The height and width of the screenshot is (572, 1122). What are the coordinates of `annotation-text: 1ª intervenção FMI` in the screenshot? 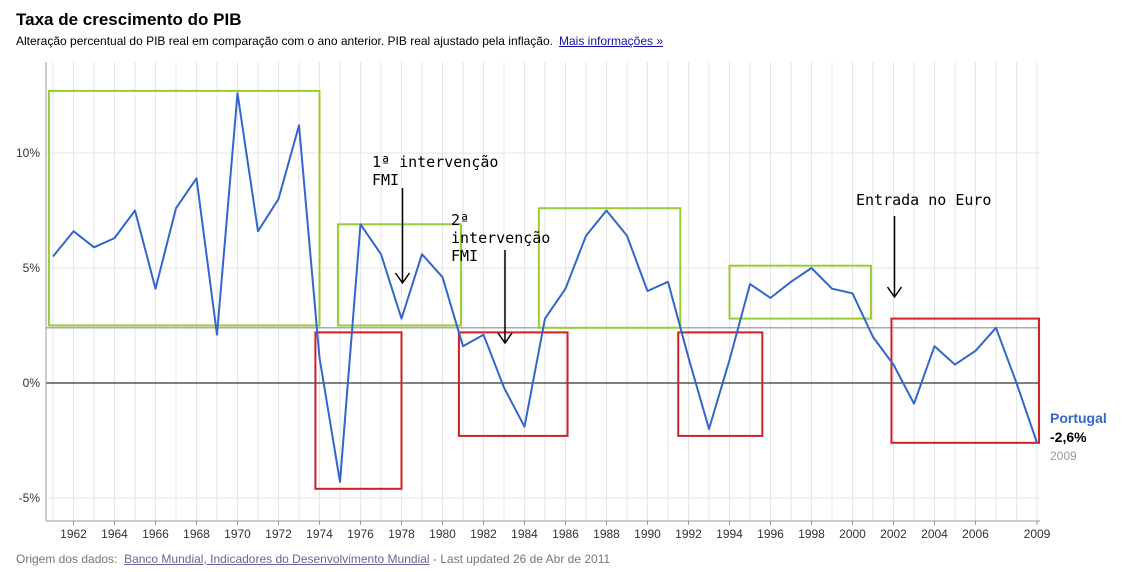 It's located at (435, 171).